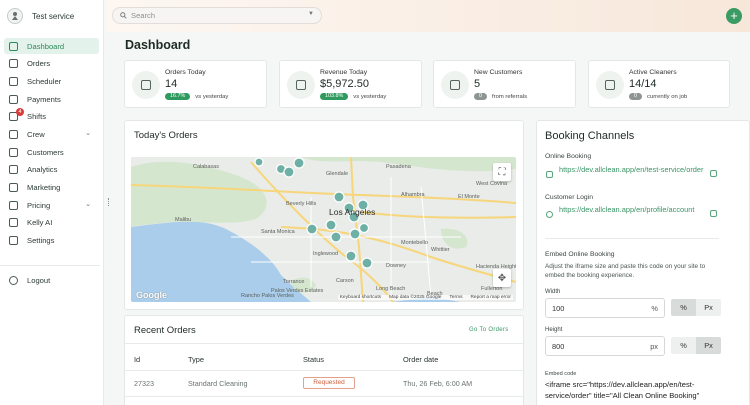 The image size is (750, 405). What do you see at coordinates (13, 170) in the screenshot?
I see `analytics-icon` at bounding box center [13, 170].